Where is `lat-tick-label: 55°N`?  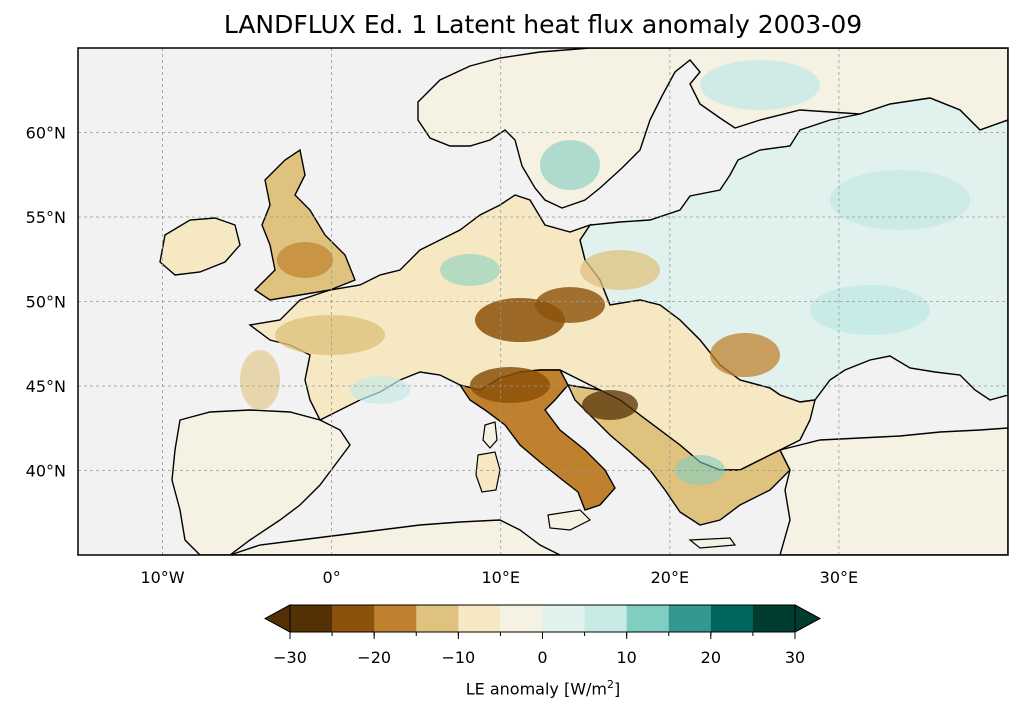 lat-tick-label: 55°N is located at coordinates (46, 217).